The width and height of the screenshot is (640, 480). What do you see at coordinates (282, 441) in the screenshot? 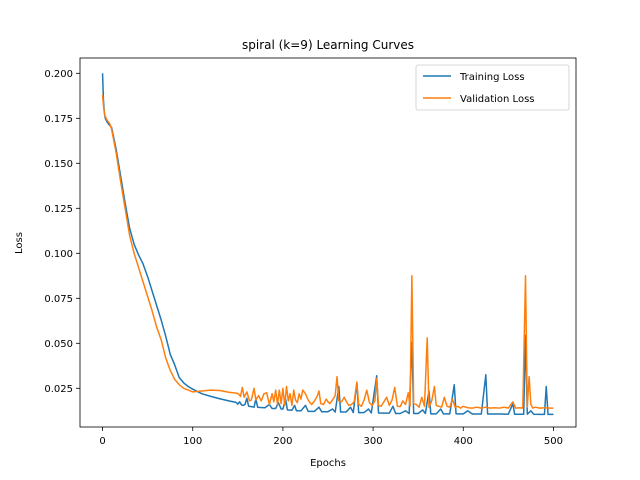
I see `x-tick-label: 200` at bounding box center [282, 441].